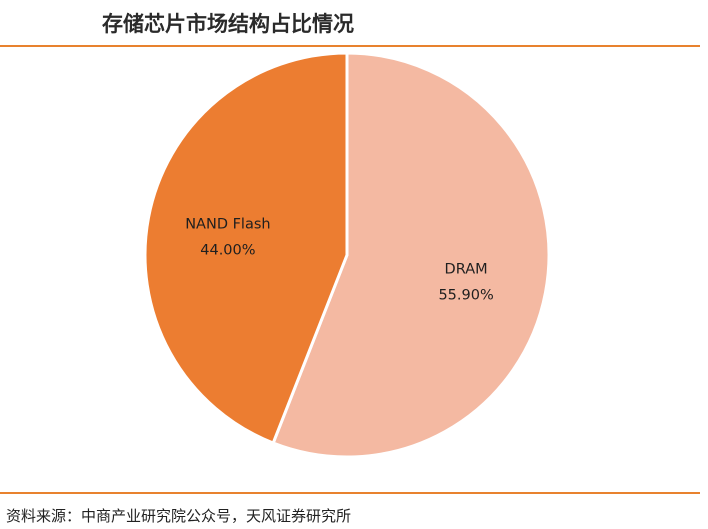  Describe the element at coordinates (179, 516) in the screenshot. I see `source-note: 资料来源：中商产业研究院公众号，天风证券研究所` at that location.